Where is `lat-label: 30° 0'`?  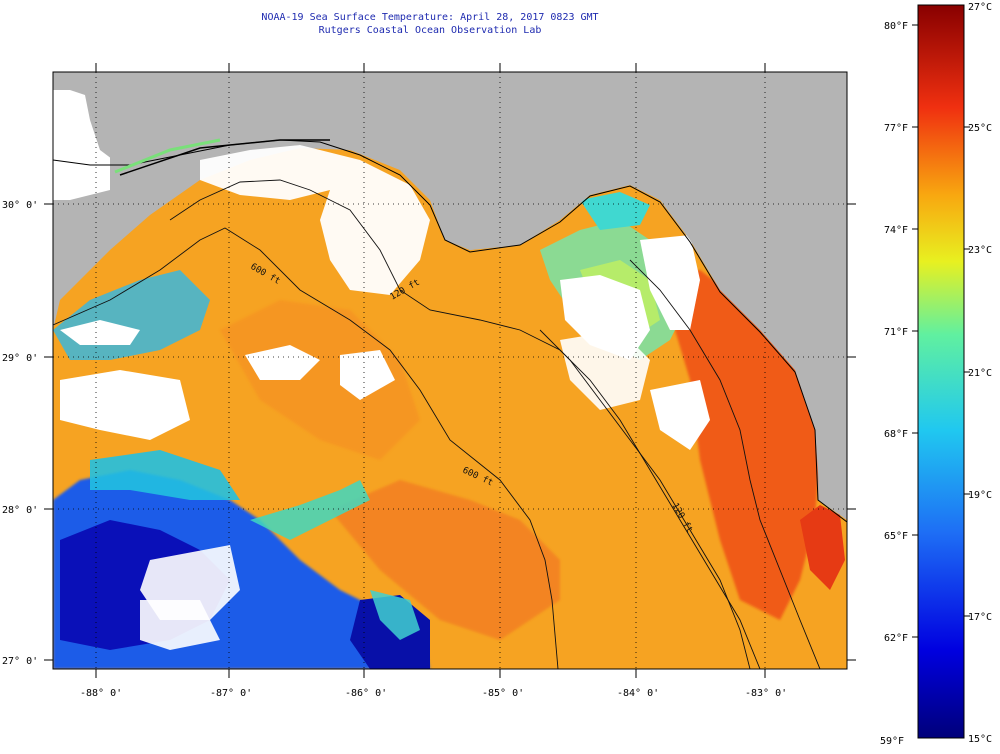 lat-label: 30° 0' is located at coordinates (20, 205).